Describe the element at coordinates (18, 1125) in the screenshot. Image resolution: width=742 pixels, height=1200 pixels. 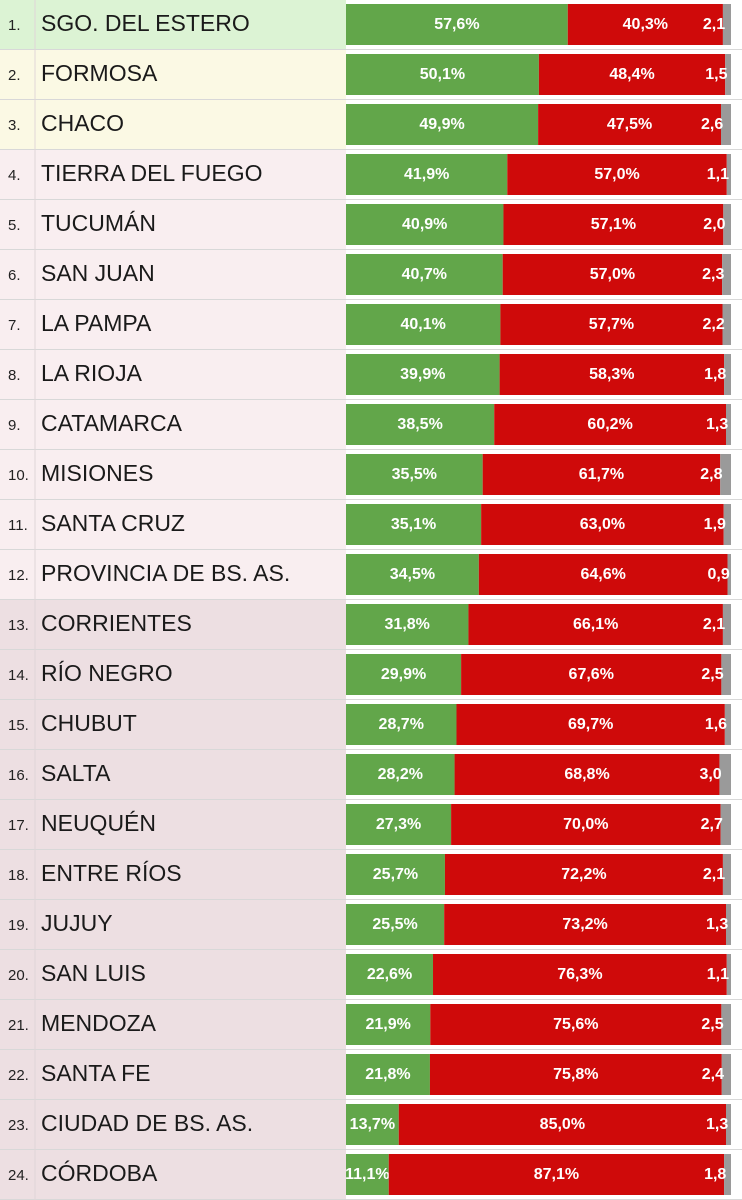
I see `rank-label: 23.` at that location.